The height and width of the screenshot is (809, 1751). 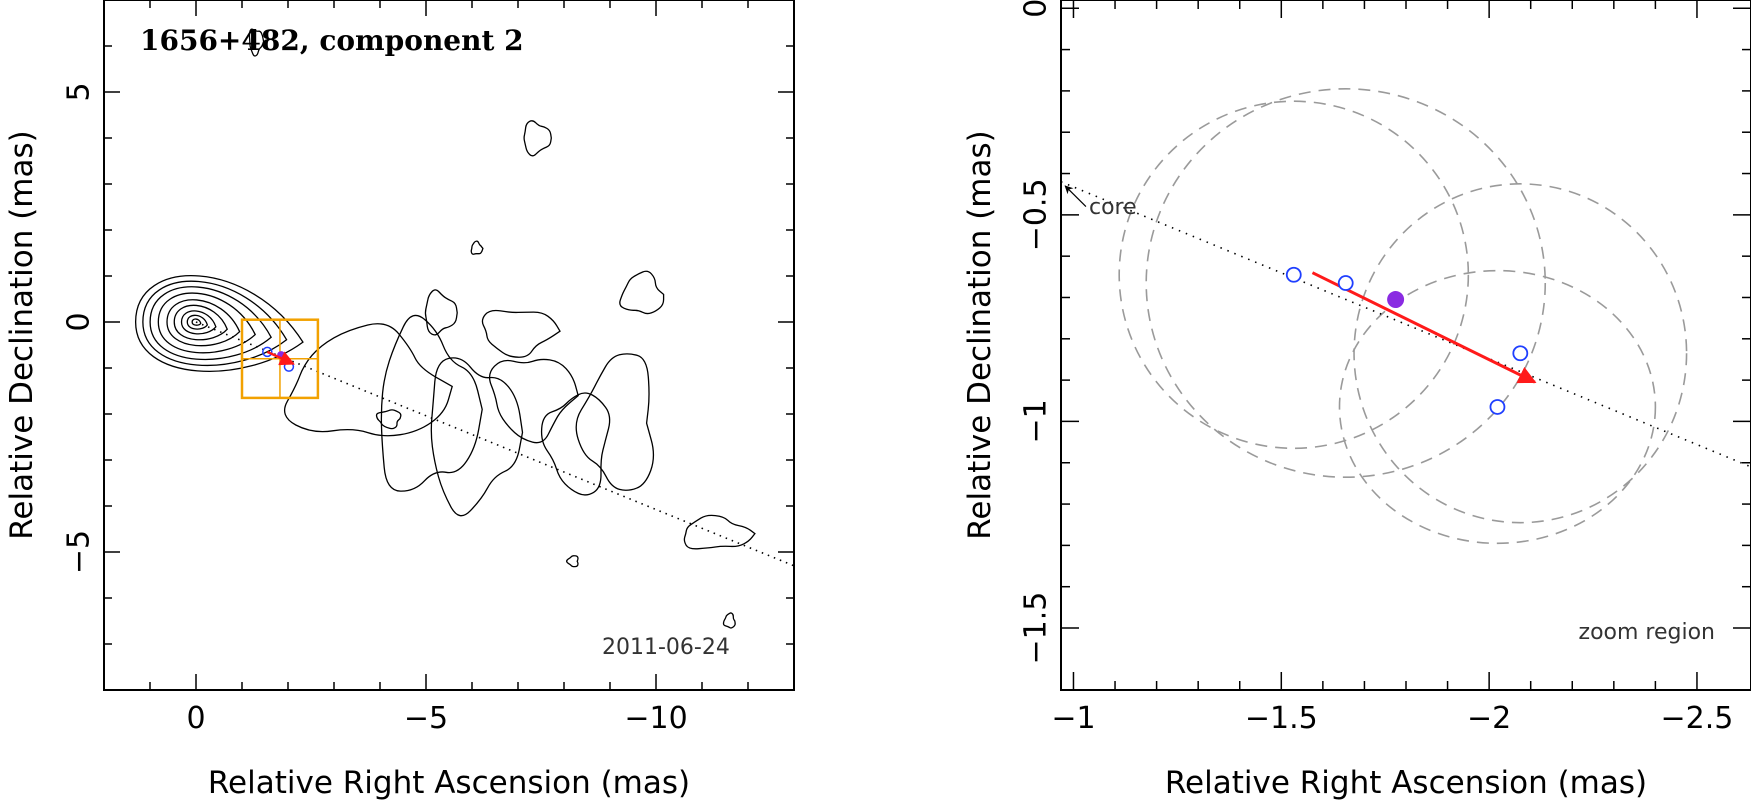 What do you see at coordinates (22, 335) in the screenshot?
I see `left-y-axis-title: Relative Declination (mas)` at bounding box center [22, 335].